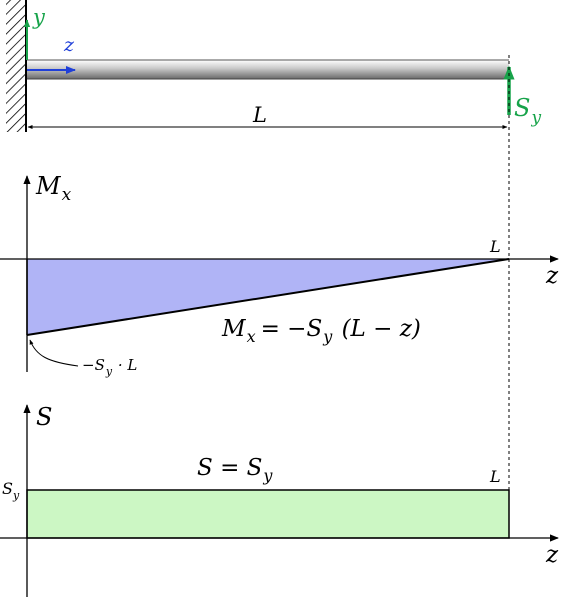  I want to click on moment-end-label: L, so click(495, 246).